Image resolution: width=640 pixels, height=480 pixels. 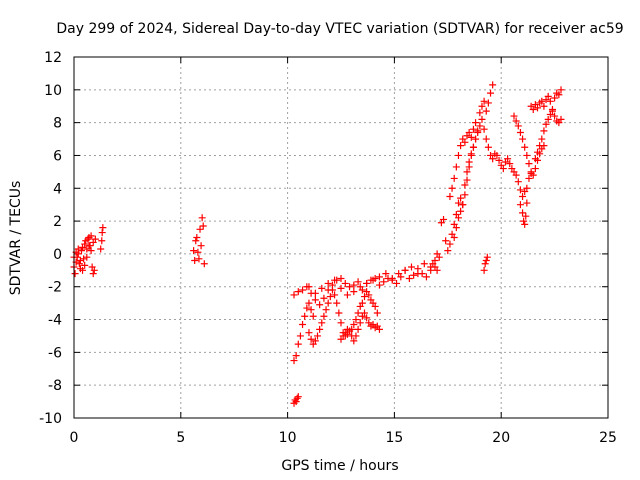 What do you see at coordinates (343, 438) in the screenshot?
I see `x-tick-labels: 0 5 10 15 20 25` at bounding box center [343, 438].